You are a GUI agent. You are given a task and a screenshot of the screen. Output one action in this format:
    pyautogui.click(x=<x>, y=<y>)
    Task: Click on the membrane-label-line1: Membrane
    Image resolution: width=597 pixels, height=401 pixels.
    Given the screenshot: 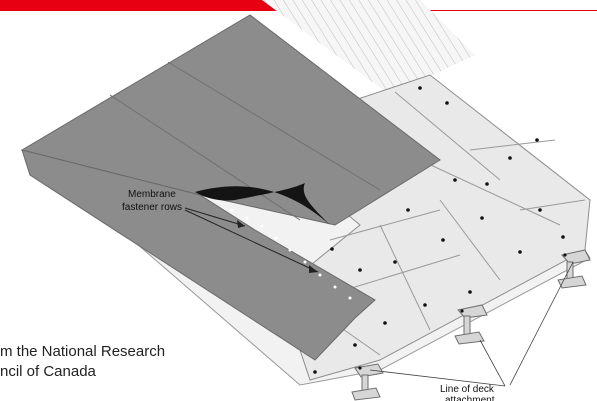 What is the action you would take?
    pyautogui.click(x=152, y=194)
    